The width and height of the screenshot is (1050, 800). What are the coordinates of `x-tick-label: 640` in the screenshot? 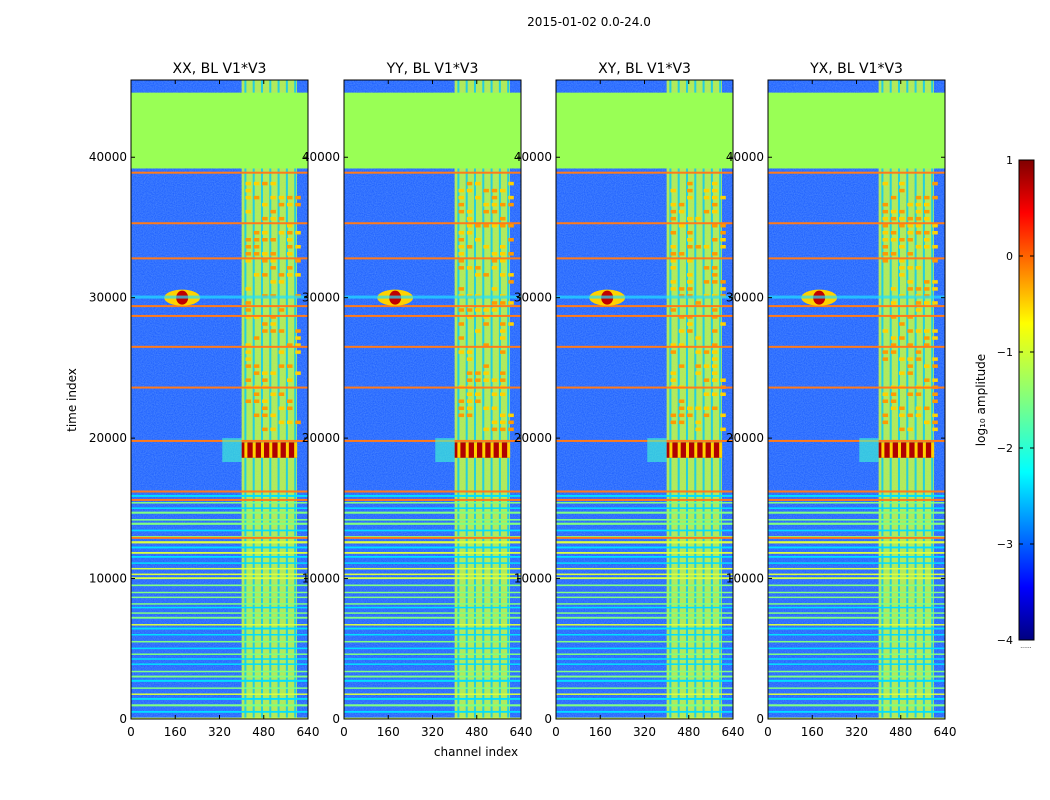 It's located at (308, 732).